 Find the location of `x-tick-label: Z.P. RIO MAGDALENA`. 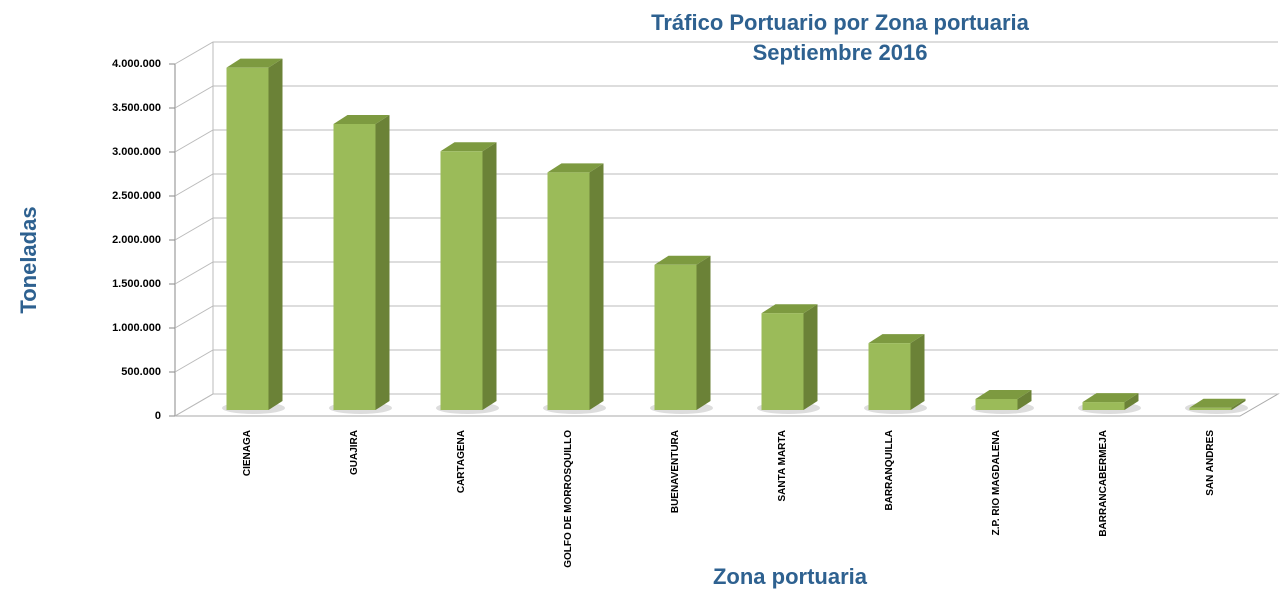

x-tick-label: Z.P. RIO MAGDALENA is located at coordinates (996, 482).